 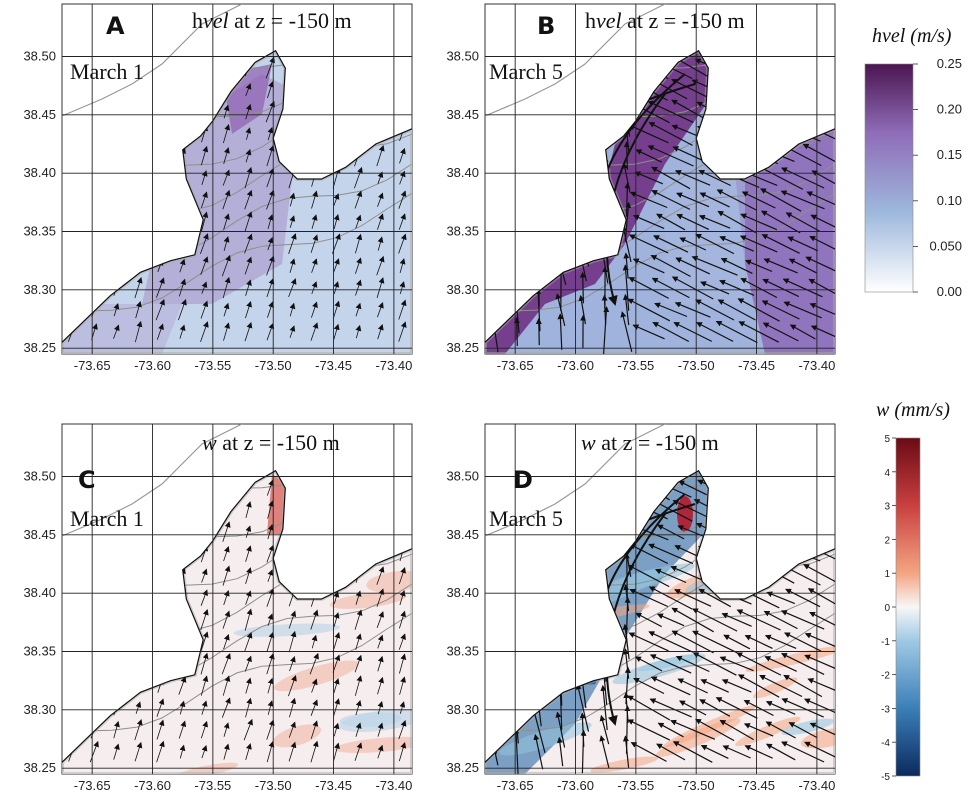 What do you see at coordinates (885, 709) in the screenshot?
I see `colorbar-tick-label: -3` at bounding box center [885, 709].